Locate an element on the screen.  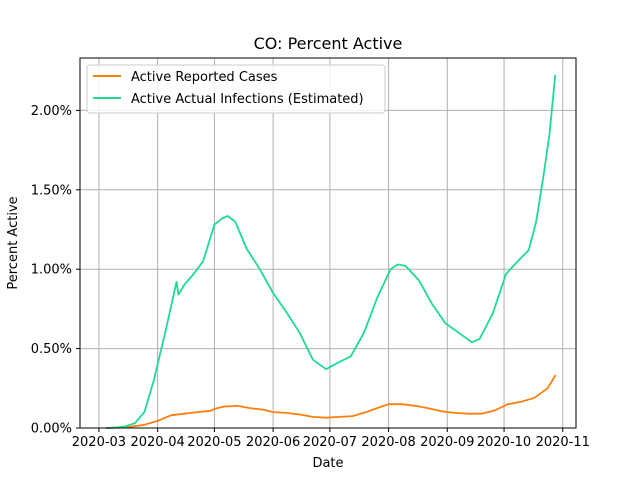
y-tick-label: 0.00% is located at coordinates (51, 429).